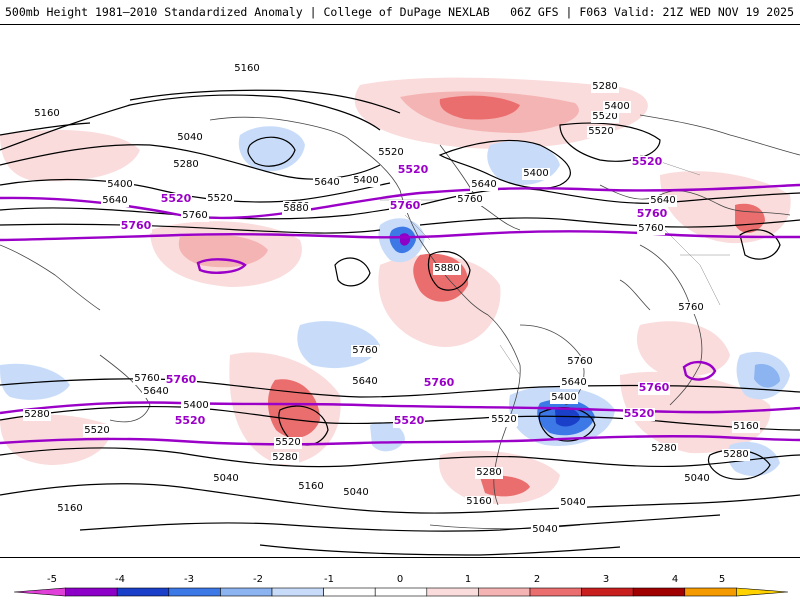 The height and width of the screenshot is (604, 800). What do you see at coordinates (189, 579) in the screenshot?
I see `colorbar-tick: -3` at bounding box center [189, 579].